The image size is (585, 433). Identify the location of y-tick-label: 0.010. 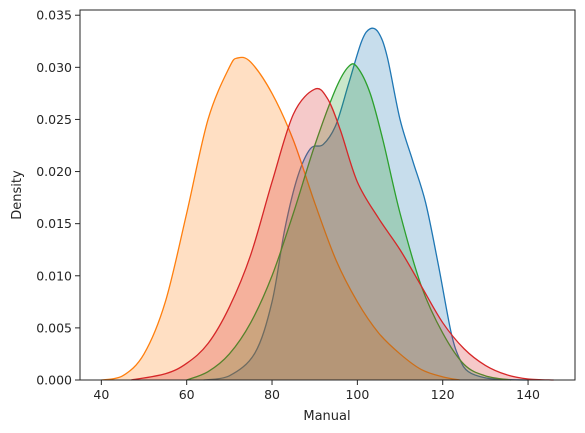
(54, 275).